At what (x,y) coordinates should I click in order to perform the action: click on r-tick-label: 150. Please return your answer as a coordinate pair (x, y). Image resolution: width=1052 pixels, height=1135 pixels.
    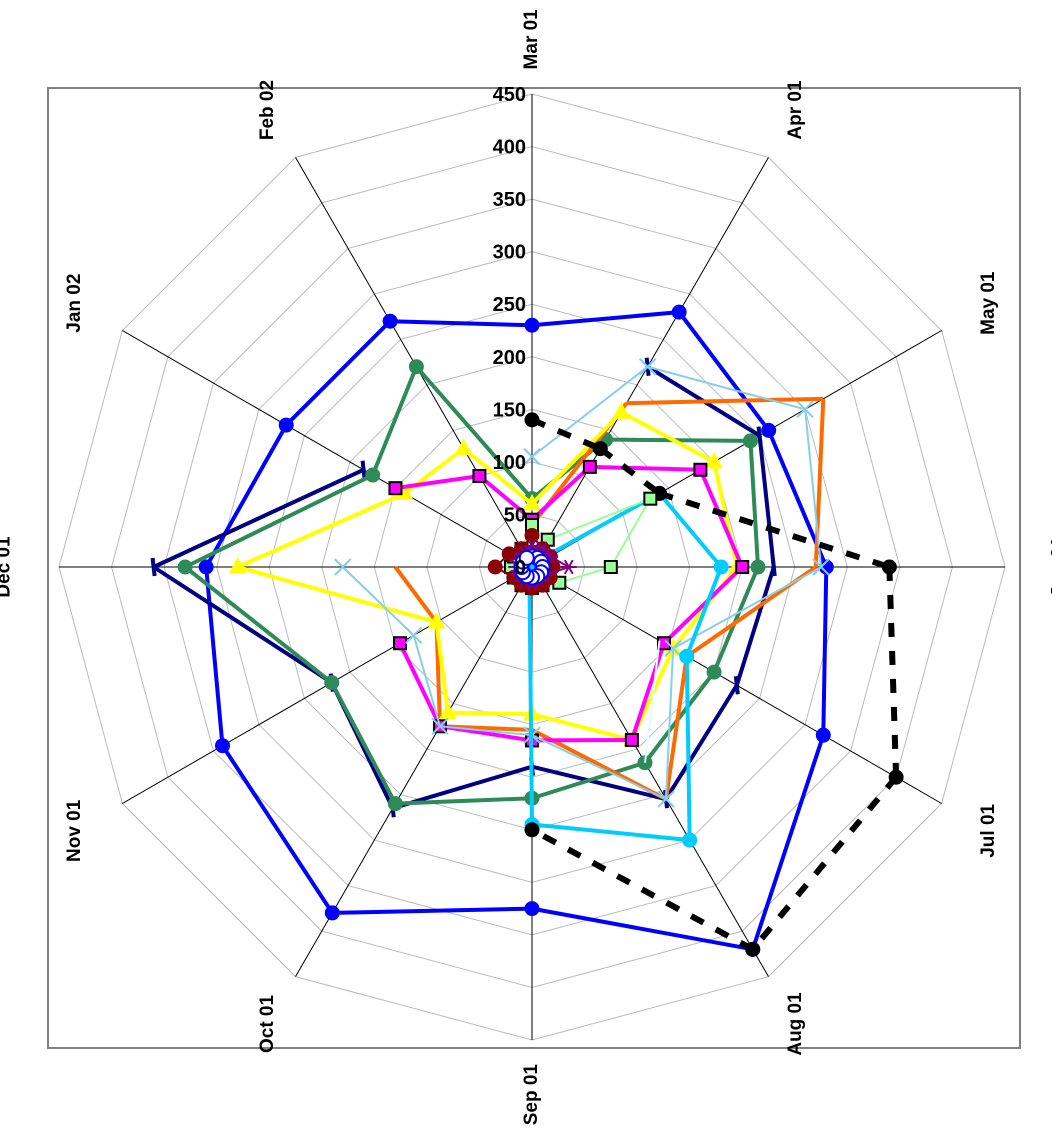
    Looking at the image, I should click on (509, 410).